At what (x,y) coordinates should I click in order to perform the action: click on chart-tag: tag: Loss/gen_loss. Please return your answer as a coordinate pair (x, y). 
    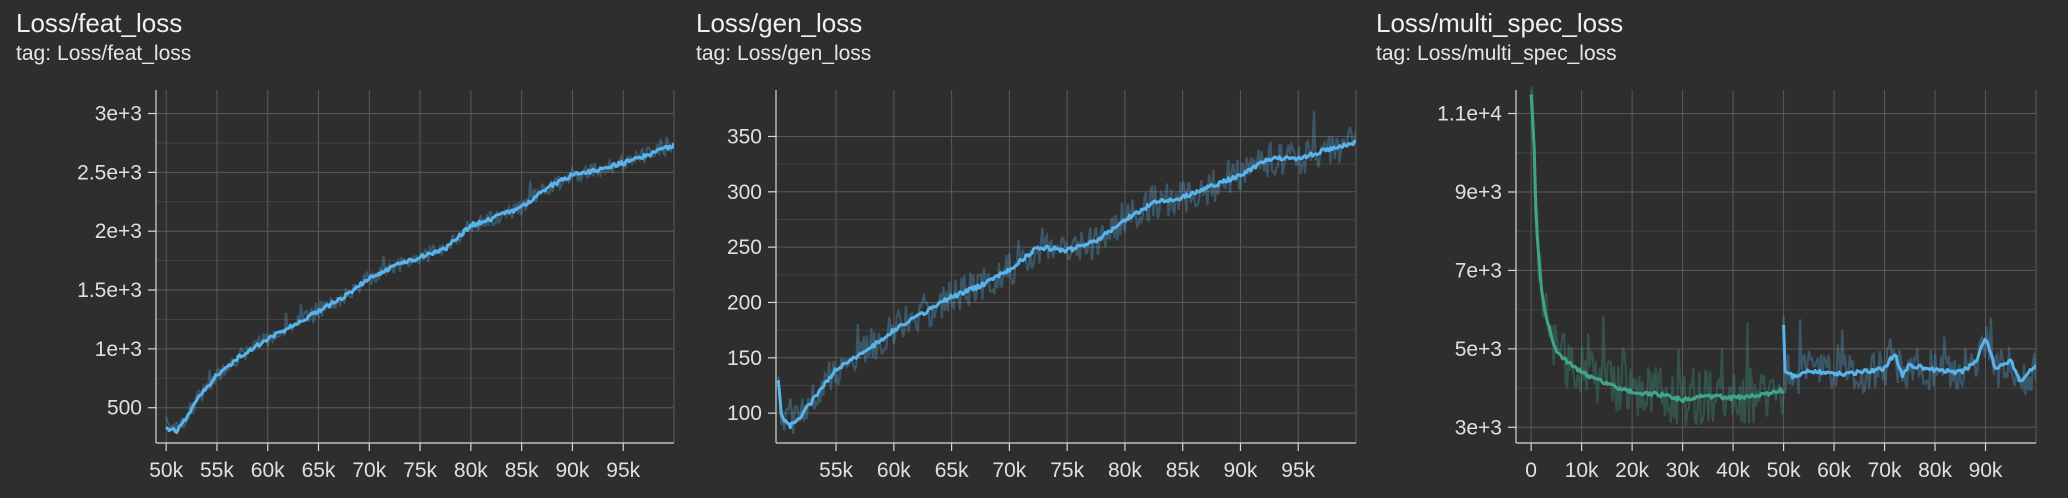
    Looking at the image, I should click on (783, 54).